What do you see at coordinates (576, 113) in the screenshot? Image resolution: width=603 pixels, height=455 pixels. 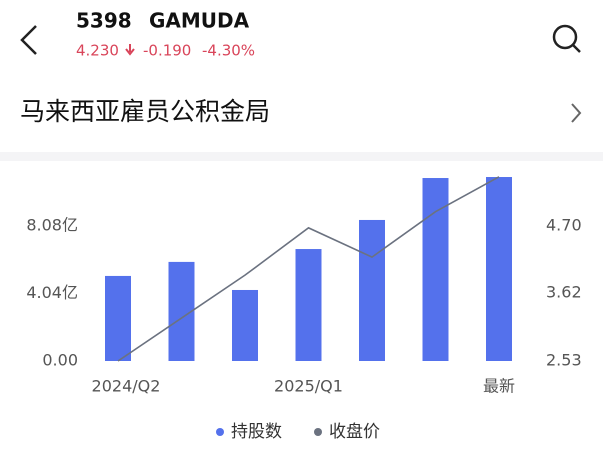 I see `chevron` at bounding box center [576, 113].